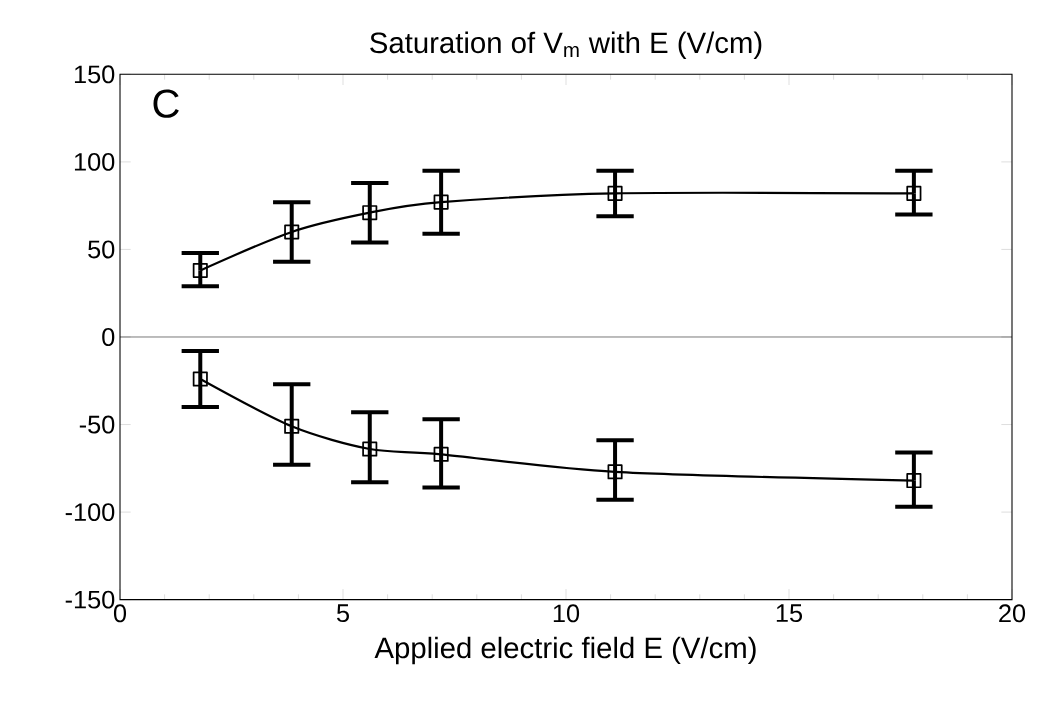  I want to click on x-tick-label: 20, so click(1012, 613).